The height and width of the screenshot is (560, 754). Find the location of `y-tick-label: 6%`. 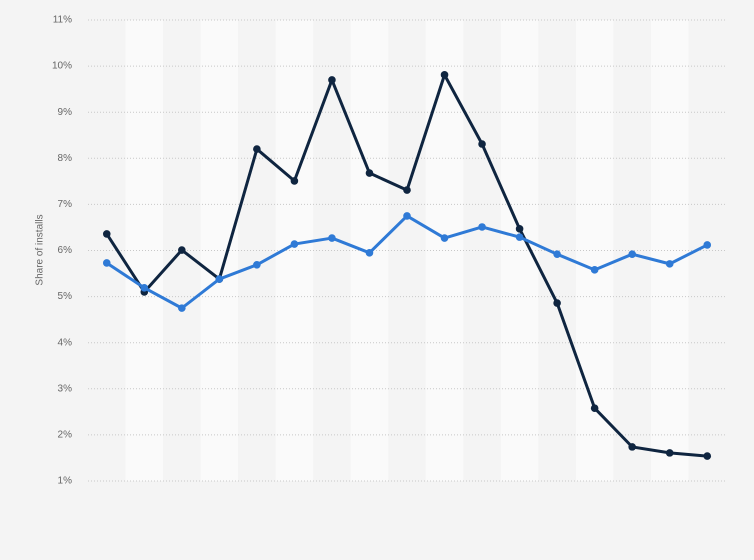

y-tick-label: 6% is located at coordinates (65, 250).